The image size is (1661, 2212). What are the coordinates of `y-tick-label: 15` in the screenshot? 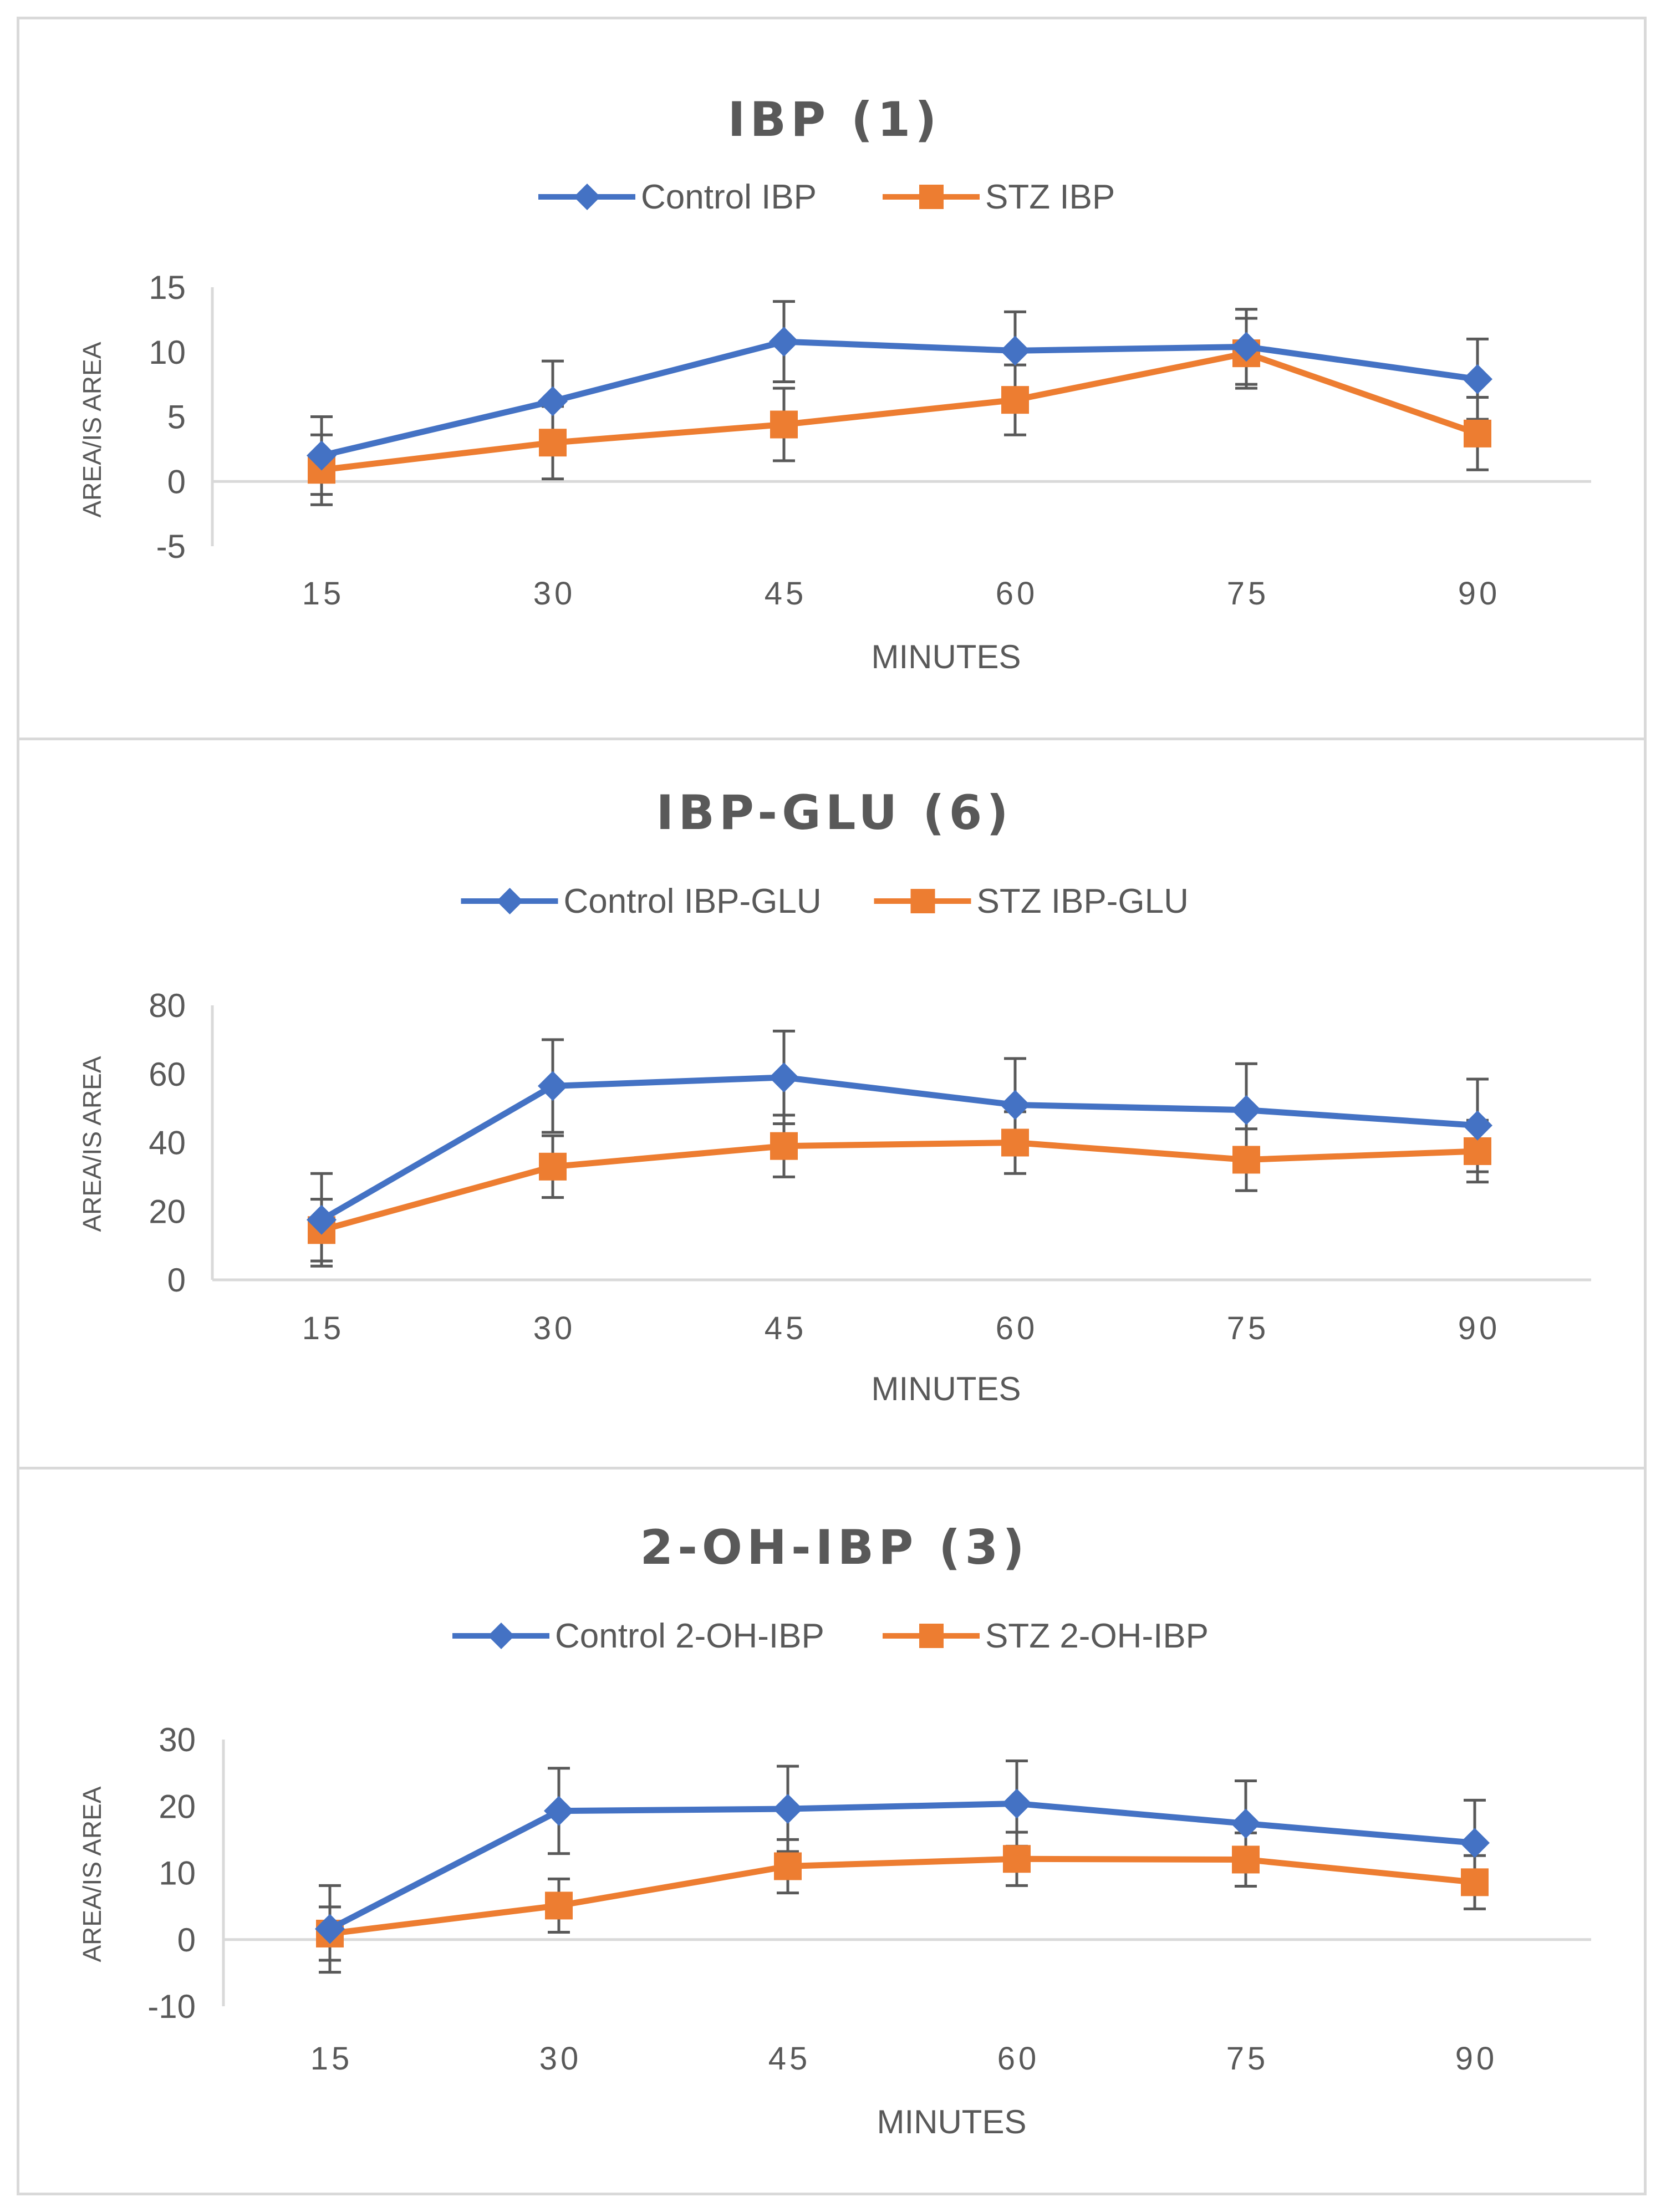 It's located at (167, 287).